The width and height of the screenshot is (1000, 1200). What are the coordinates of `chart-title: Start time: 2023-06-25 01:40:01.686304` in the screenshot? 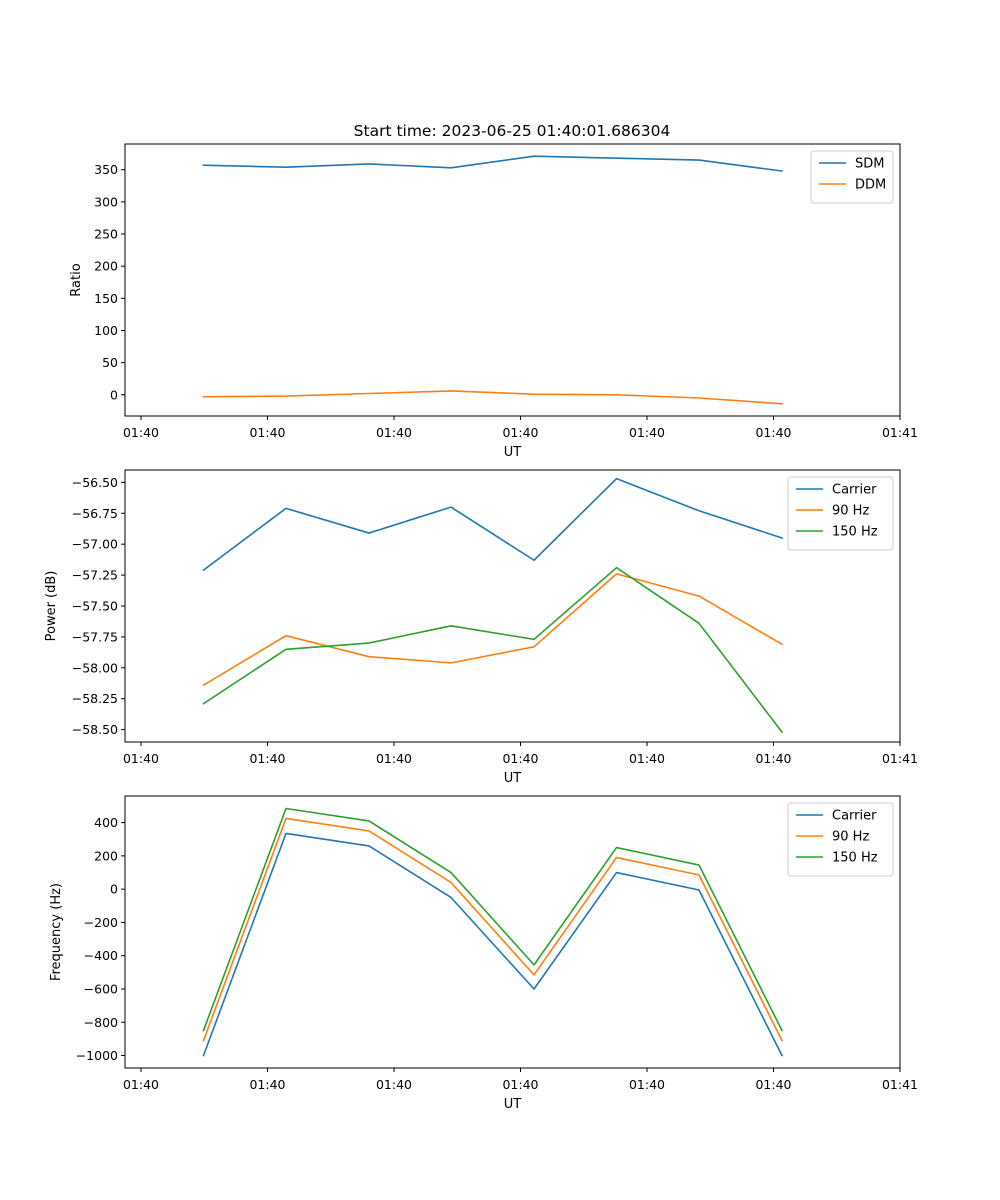 It's located at (512, 131).